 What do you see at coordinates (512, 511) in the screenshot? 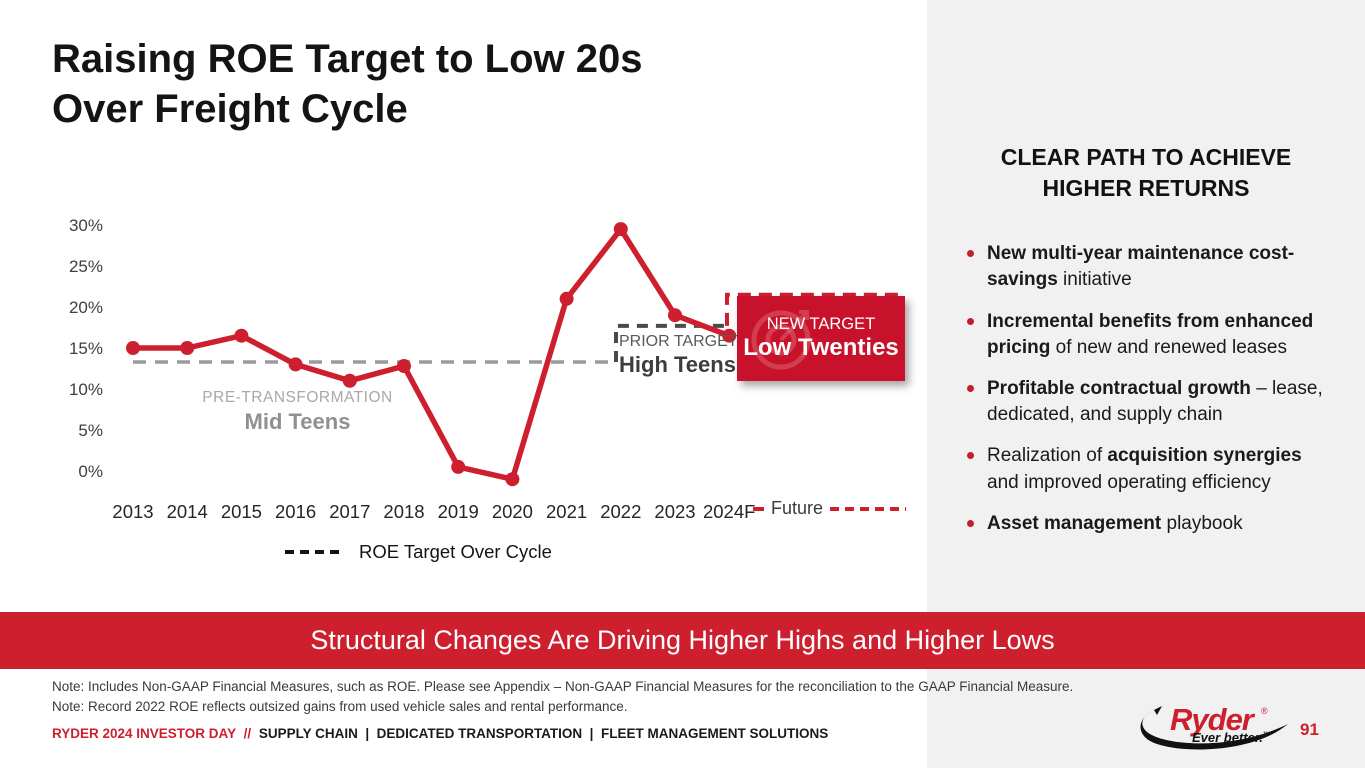
I see `x-tick-label: 2020` at bounding box center [512, 511].